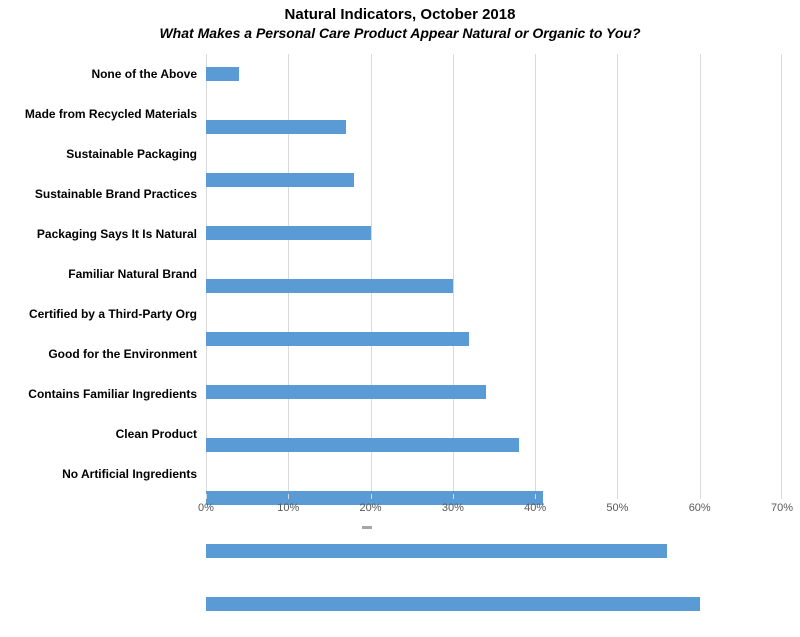 The width and height of the screenshot is (800, 637). Describe the element at coordinates (535, 508) in the screenshot. I see `x-tick-label: 40%` at that location.